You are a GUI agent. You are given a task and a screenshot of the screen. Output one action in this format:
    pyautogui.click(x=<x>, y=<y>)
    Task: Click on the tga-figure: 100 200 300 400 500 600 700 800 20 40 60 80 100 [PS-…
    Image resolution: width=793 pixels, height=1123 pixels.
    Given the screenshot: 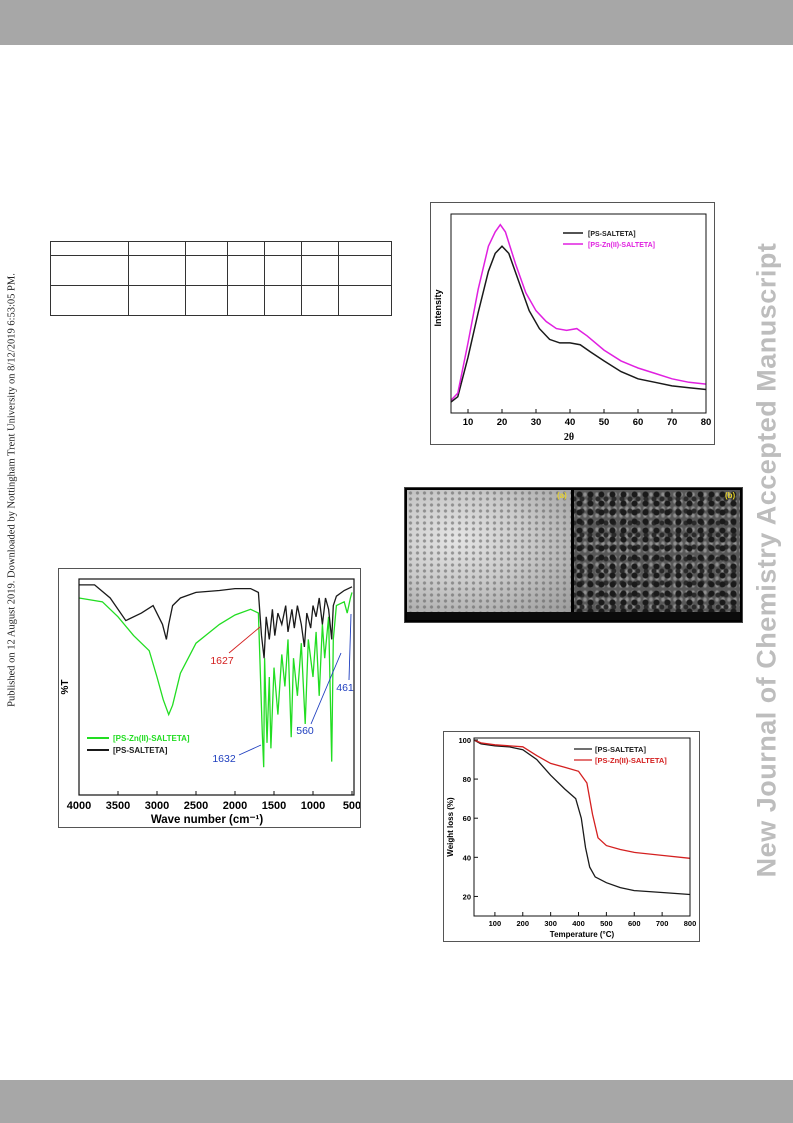 What is the action you would take?
    pyautogui.click(x=571, y=836)
    